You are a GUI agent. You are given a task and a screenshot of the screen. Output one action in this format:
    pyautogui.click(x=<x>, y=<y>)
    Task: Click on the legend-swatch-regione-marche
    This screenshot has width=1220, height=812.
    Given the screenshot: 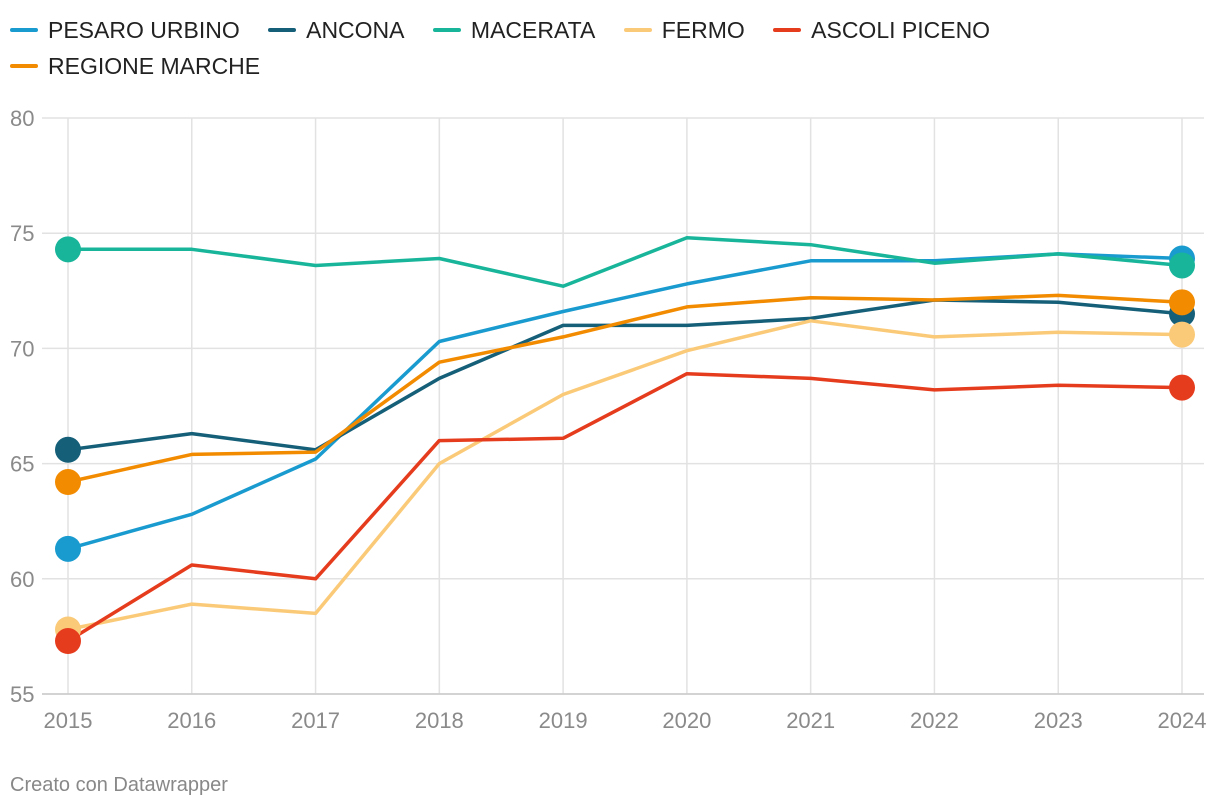 What is the action you would take?
    pyautogui.click(x=24, y=65)
    